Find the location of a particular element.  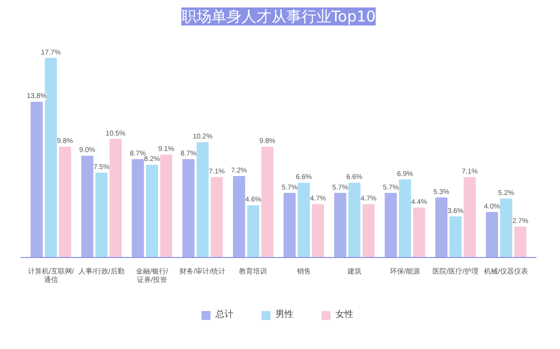

chart-title: 职场单身人才从事行业Top10 is located at coordinates (278, 17).